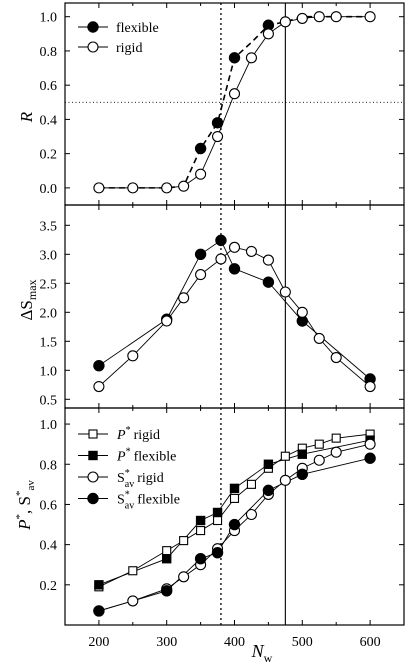 Image resolution: width=410 pixels, height=667 pixels. Describe the element at coordinates (26, 117) in the screenshot. I see `y-axis-label-top: R` at that location.